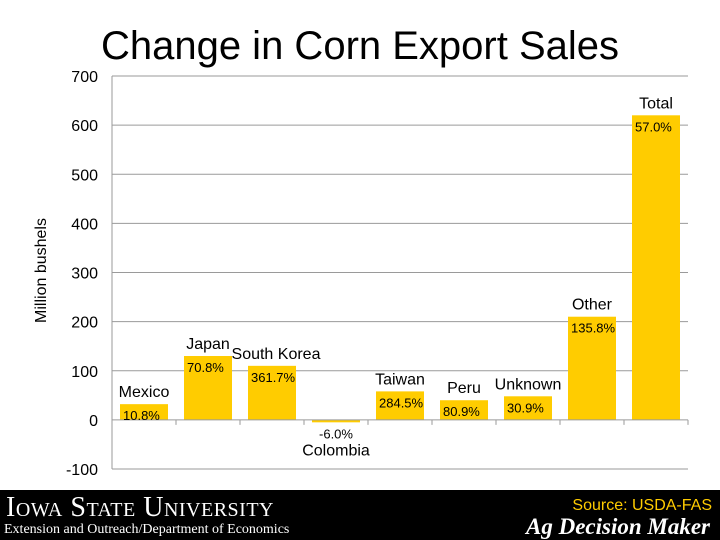 The image size is (720, 540). What do you see at coordinates (144, 392) in the screenshot?
I see `category-label: Mexico` at bounding box center [144, 392].